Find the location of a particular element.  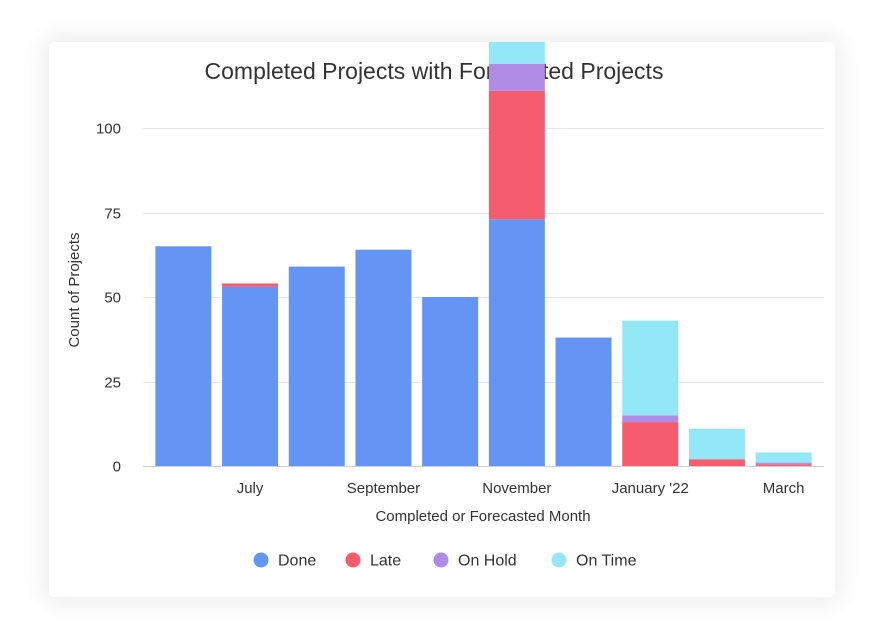

x-axis-label: Completed or Forecasted Month is located at coordinates (482, 516).